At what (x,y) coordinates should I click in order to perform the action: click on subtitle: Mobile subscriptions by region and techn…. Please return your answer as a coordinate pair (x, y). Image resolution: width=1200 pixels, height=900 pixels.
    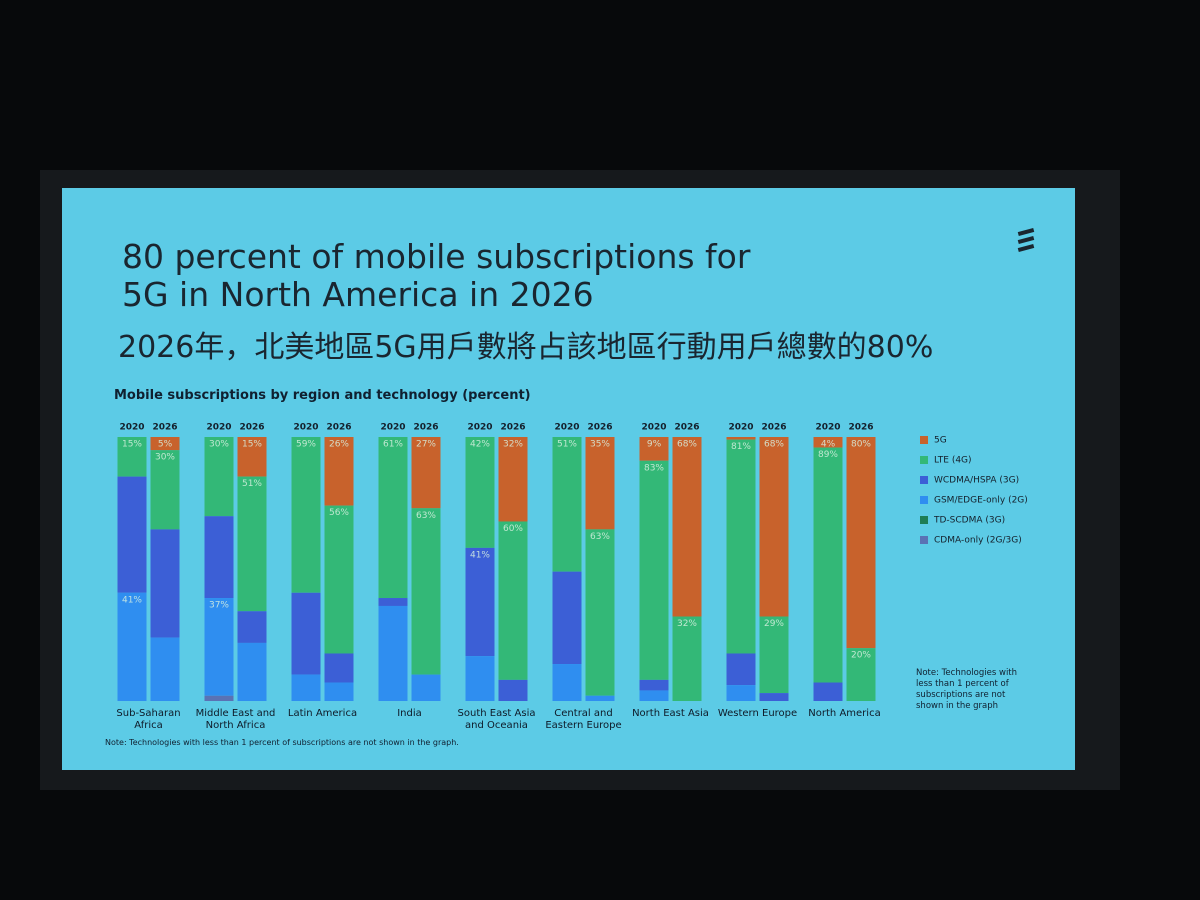
    Looking at the image, I should click on (322, 395).